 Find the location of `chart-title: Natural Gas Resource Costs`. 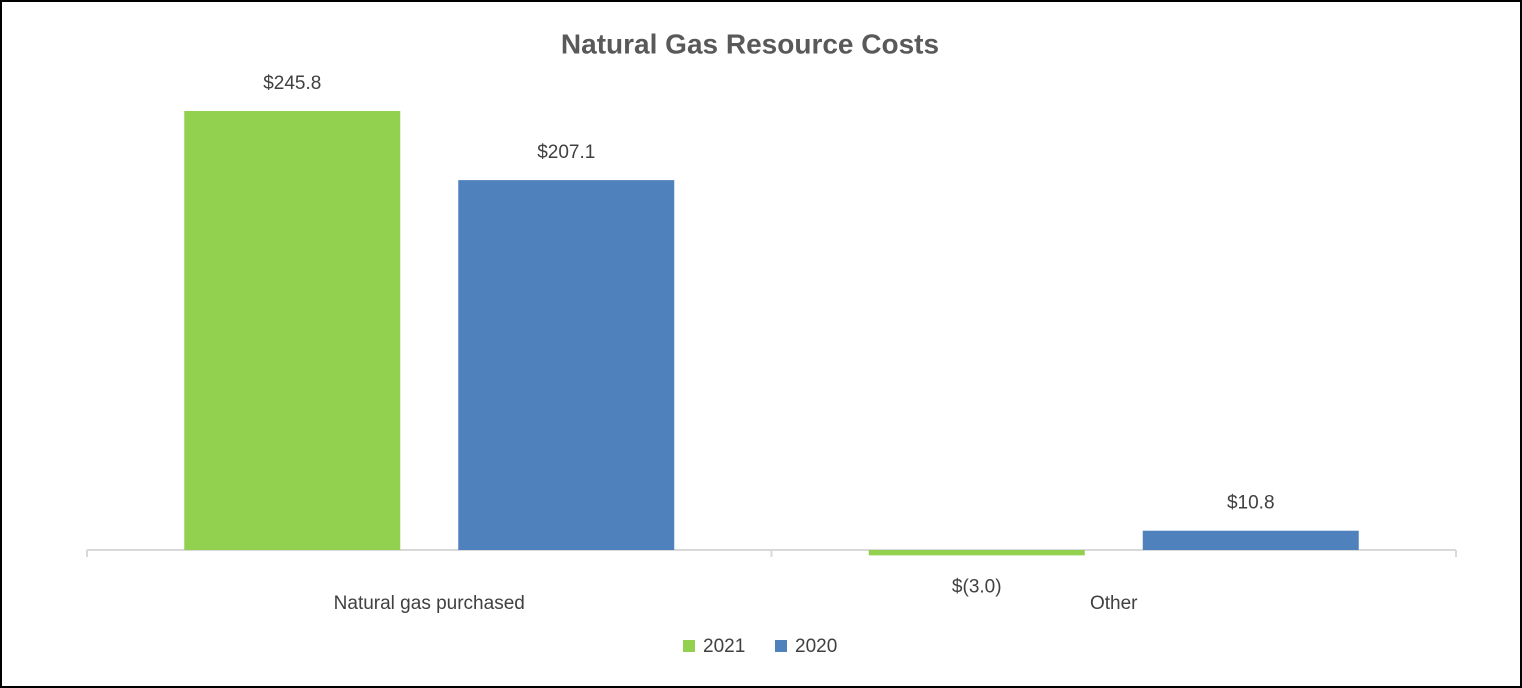

chart-title: Natural Gas Resource Costs is located at coordinates (750, 43).